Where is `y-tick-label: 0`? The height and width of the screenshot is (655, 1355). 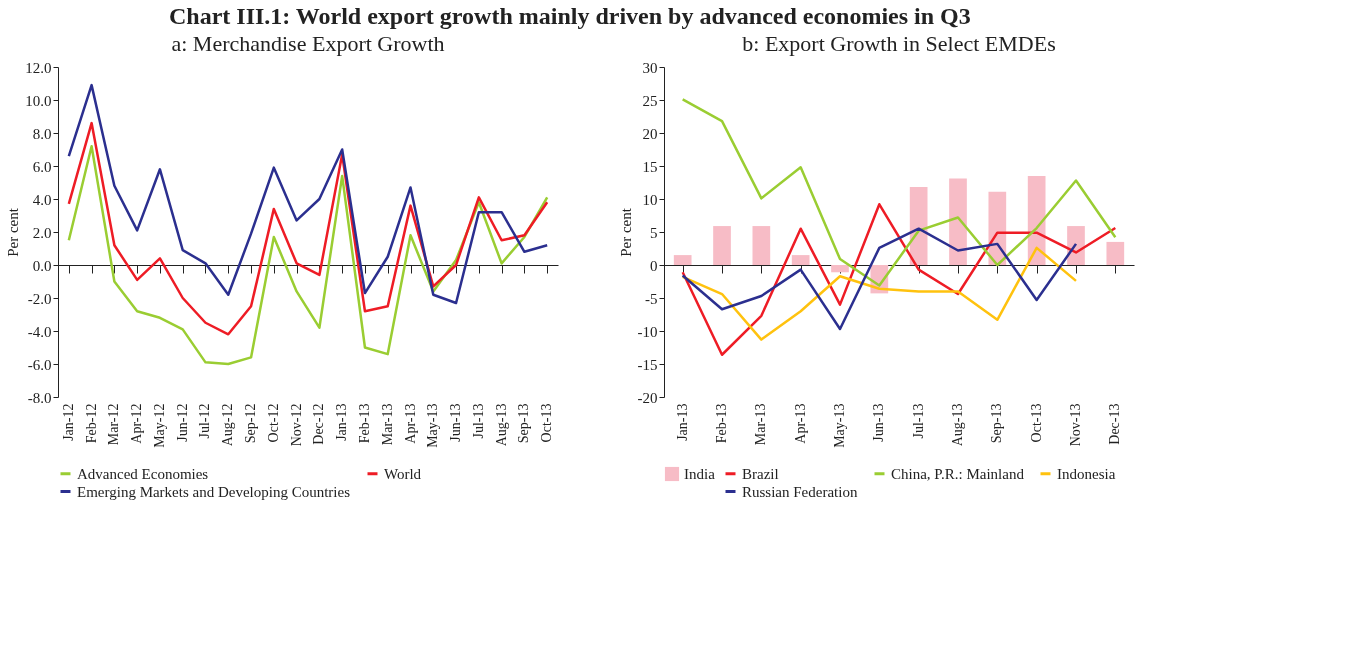
y-tick-label: 0 is located at coordinates (654, 265).